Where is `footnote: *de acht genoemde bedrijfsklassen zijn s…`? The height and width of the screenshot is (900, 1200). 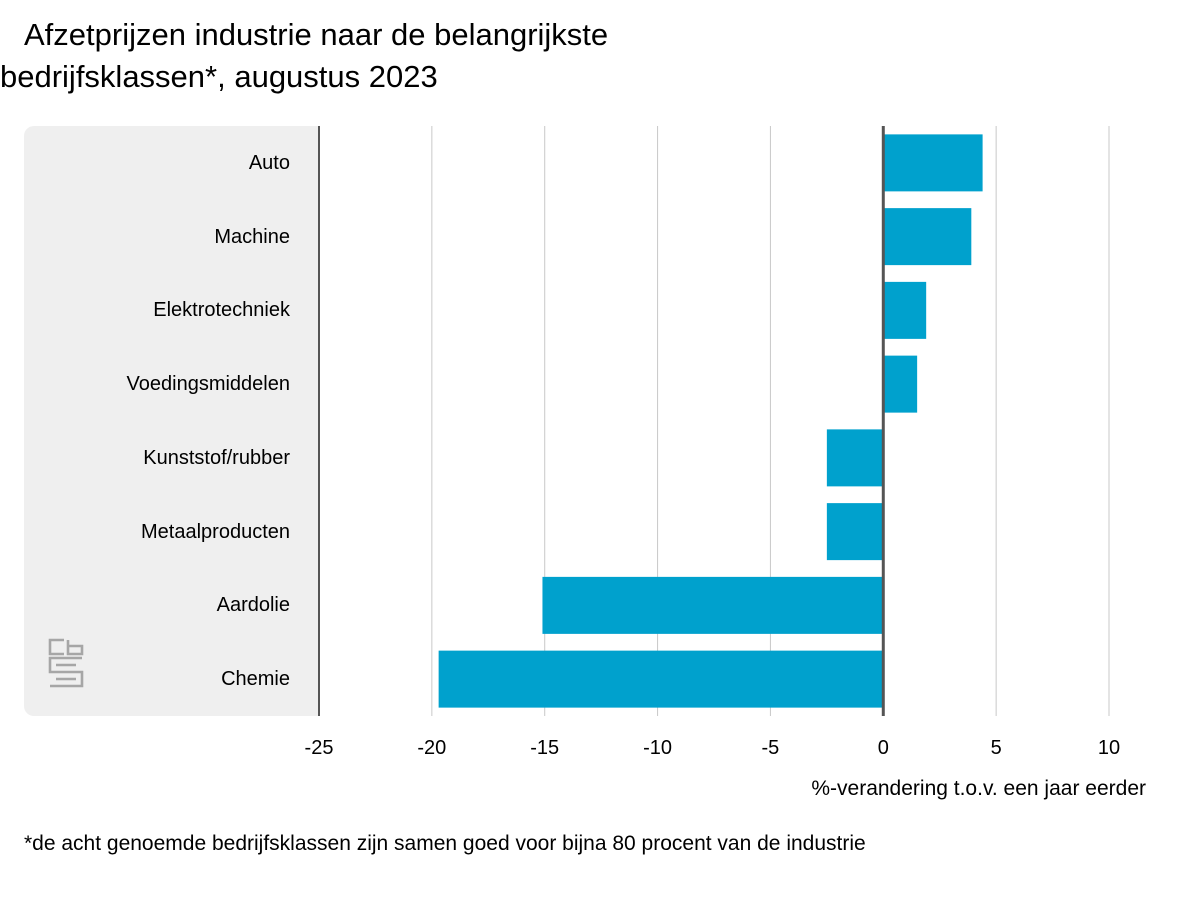 footnote: *de acht genoemde bedrijfsklassen zijn s… is located at coordinates (445, 843).